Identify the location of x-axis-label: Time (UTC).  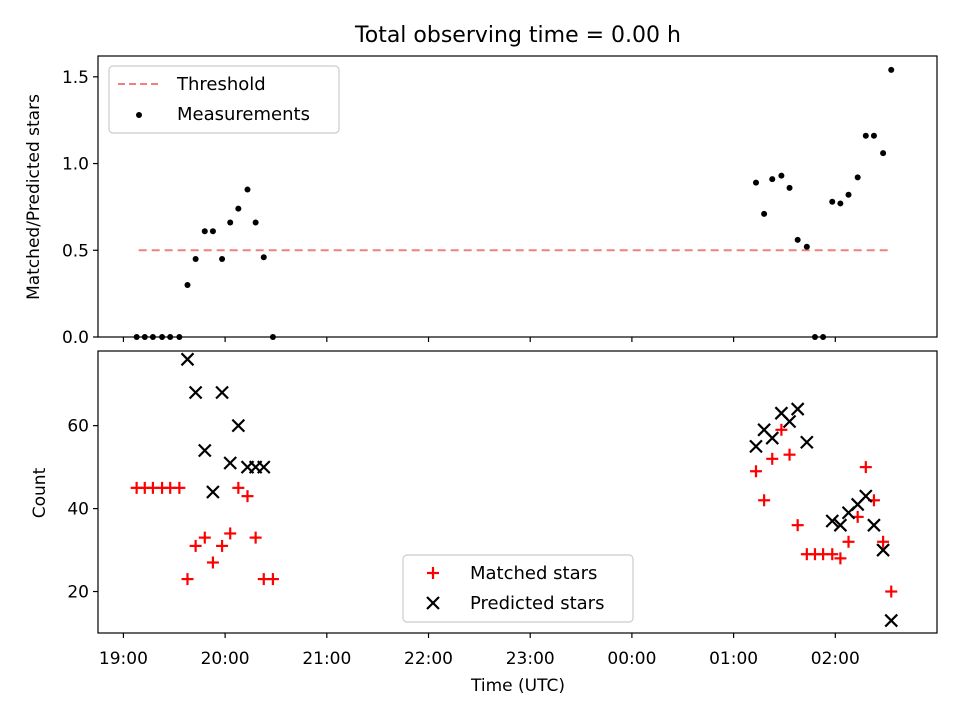
(517, 686).